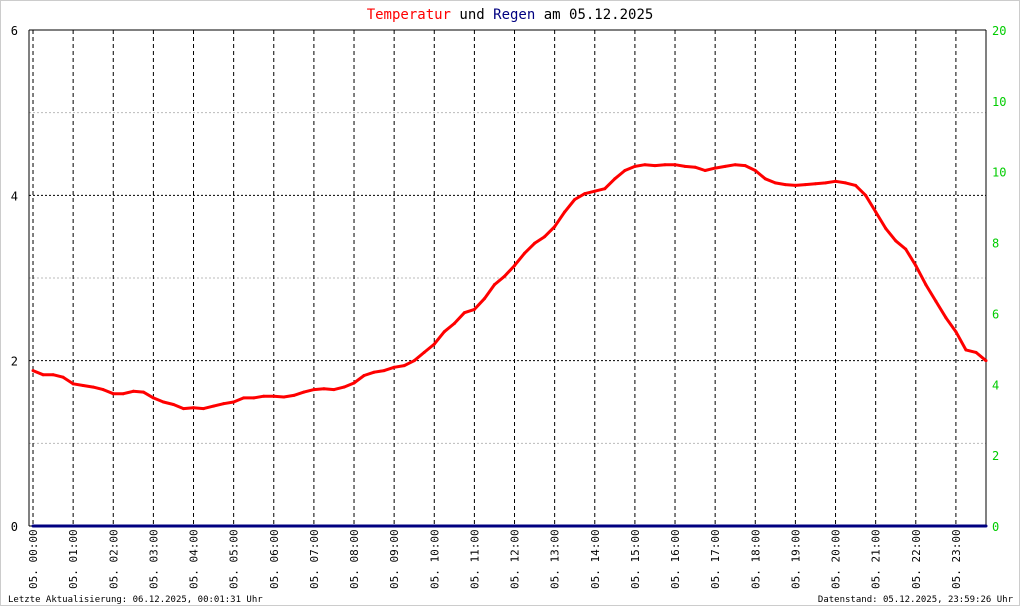  Describe the element at coordinates (409, 15) in the screenshot. I see `title-temperature: Temperatur` at that location.